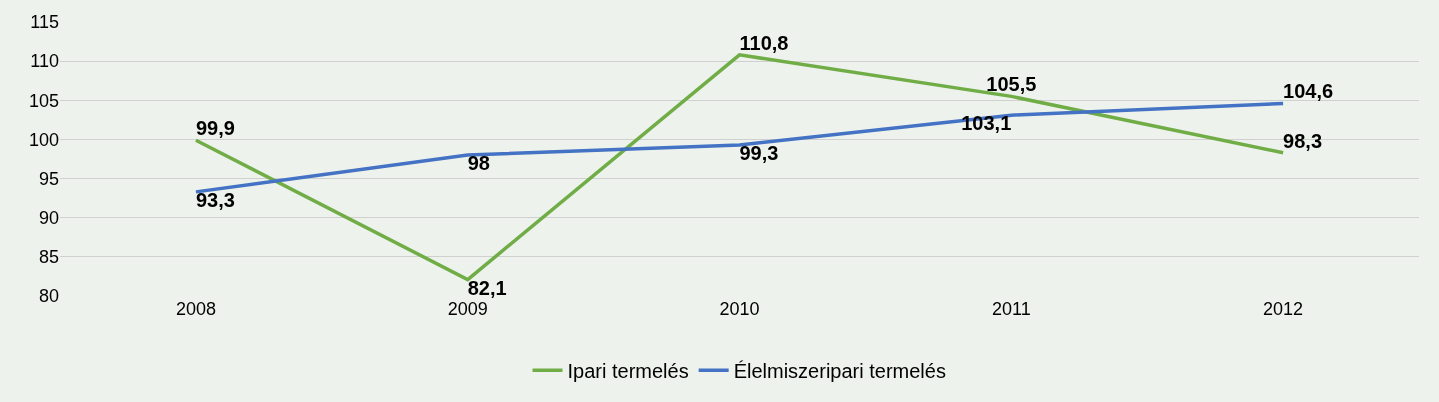 The image size is (1439, 402). Describe the element at coordinates (759, 152) in the screenshot. I see `data-label: 99,3` at that location.